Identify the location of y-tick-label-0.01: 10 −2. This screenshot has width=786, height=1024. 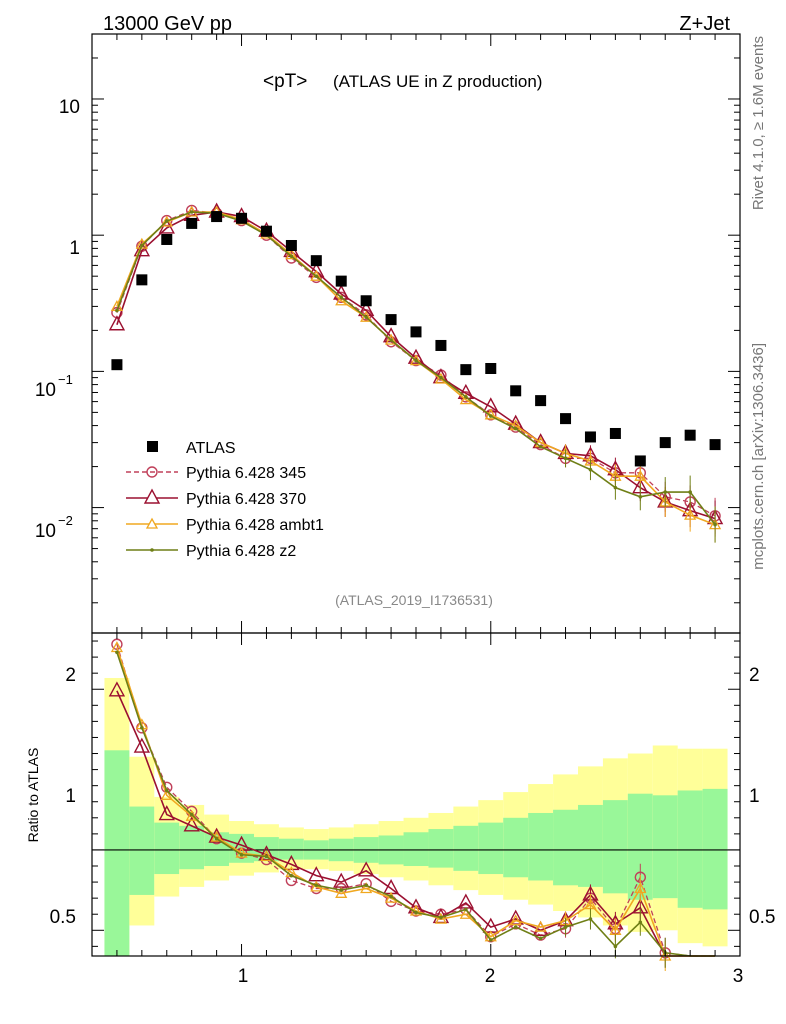
(54, 527).